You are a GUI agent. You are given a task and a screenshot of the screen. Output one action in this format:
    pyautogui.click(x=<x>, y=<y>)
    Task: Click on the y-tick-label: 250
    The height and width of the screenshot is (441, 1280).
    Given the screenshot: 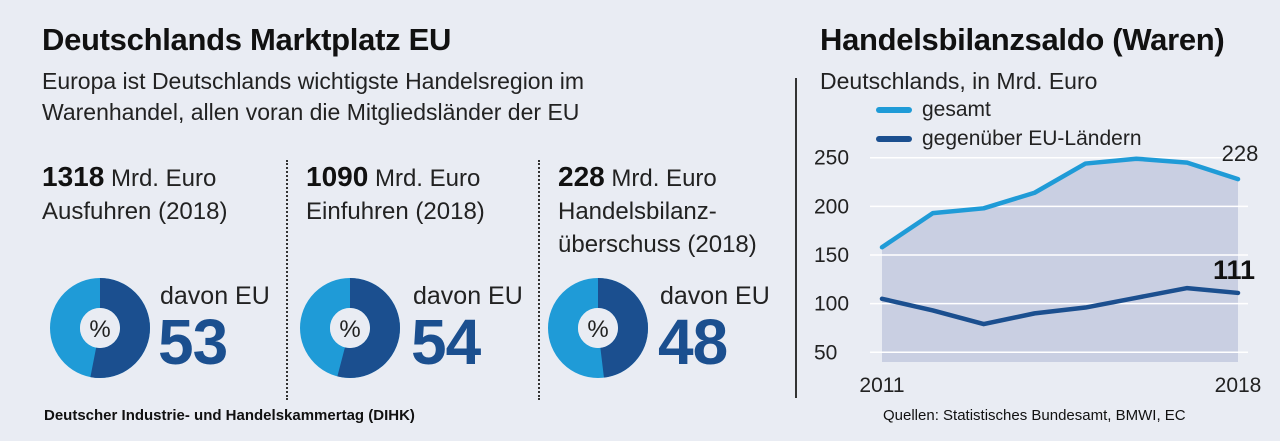 What is the action you would take?
    pyautogui.click(x=831, y=158)
    